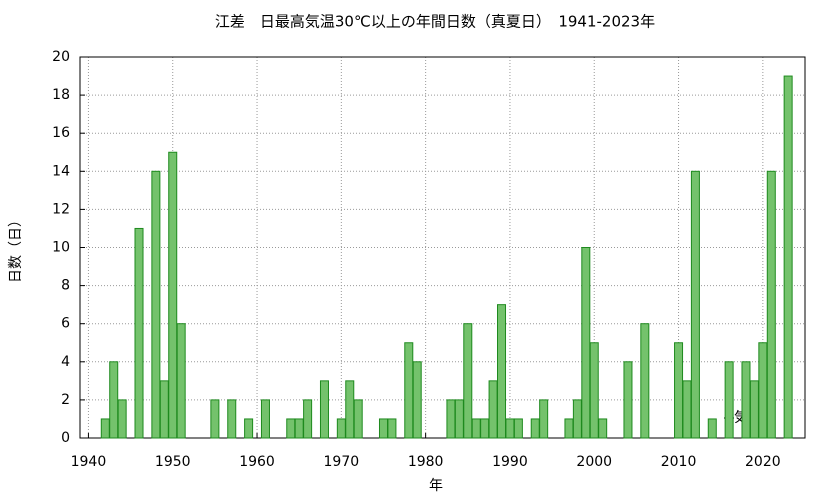 This screenshot has width=833, height=502. Describe the element at coordinates (65, 438) in the screenshot. I see `y-tick-label: 0` at that location.